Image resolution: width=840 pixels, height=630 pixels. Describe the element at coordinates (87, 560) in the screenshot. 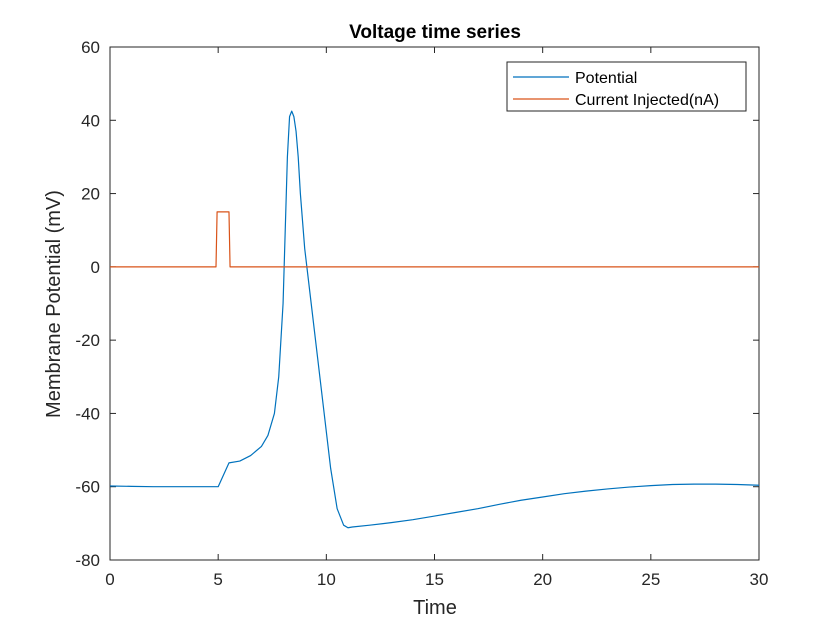

I see `y-tick-label: -80` at that location.